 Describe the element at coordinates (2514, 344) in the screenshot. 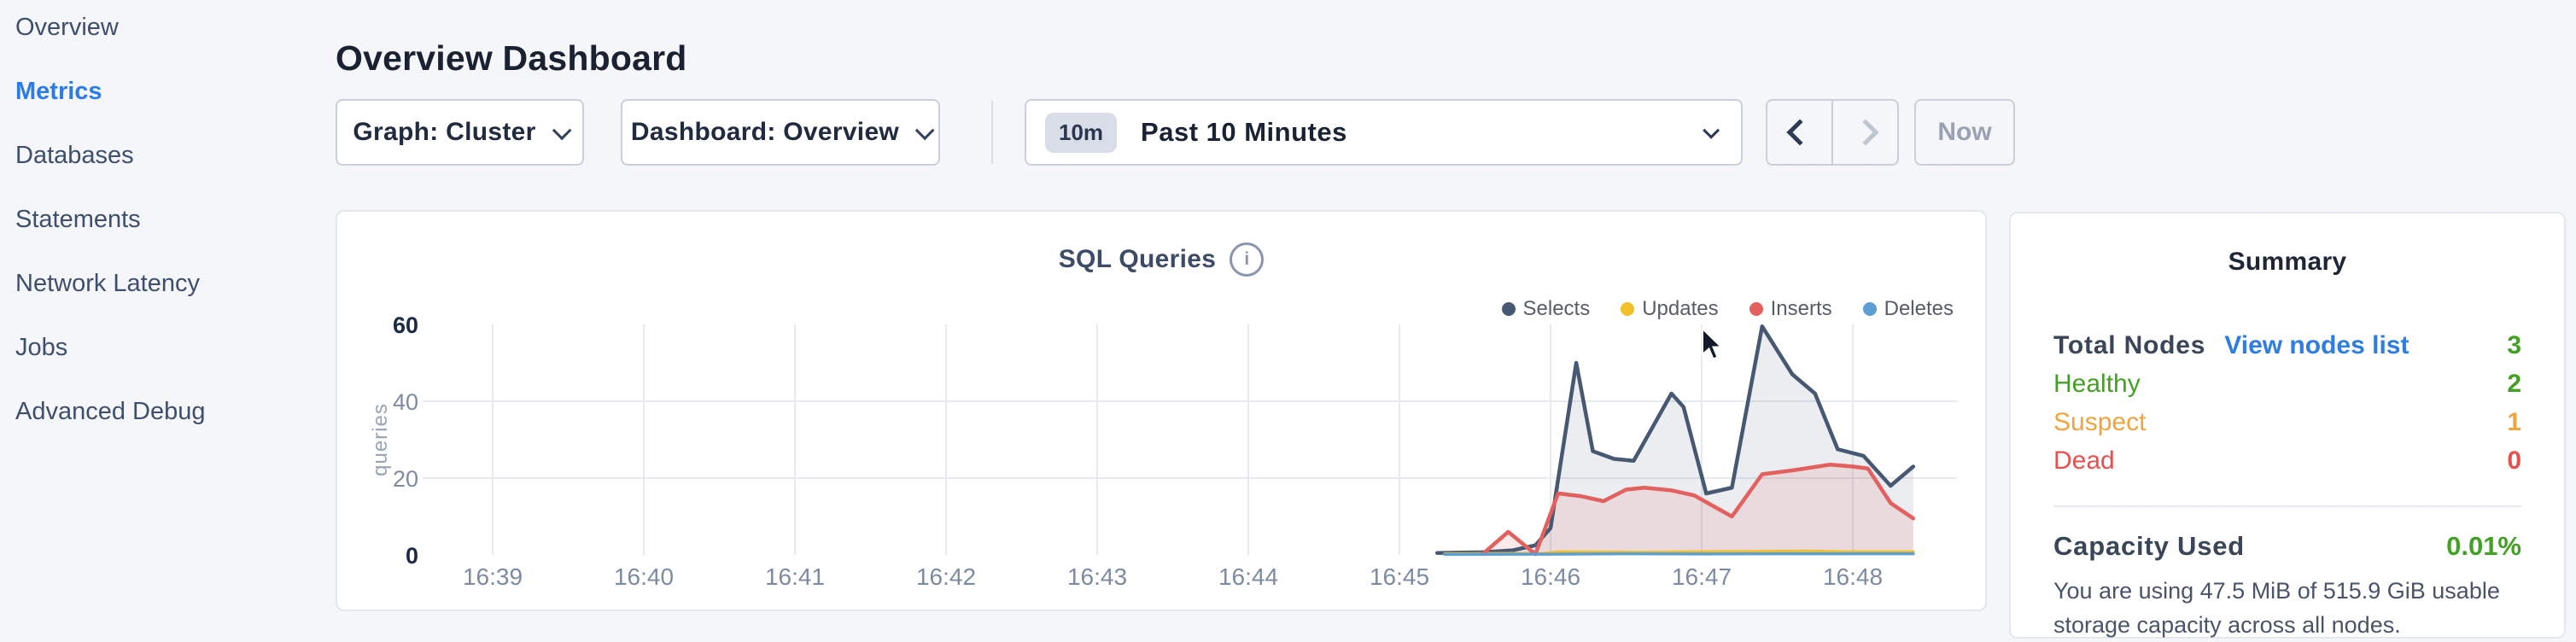

I see `total-nodes-value: 3` at that location.